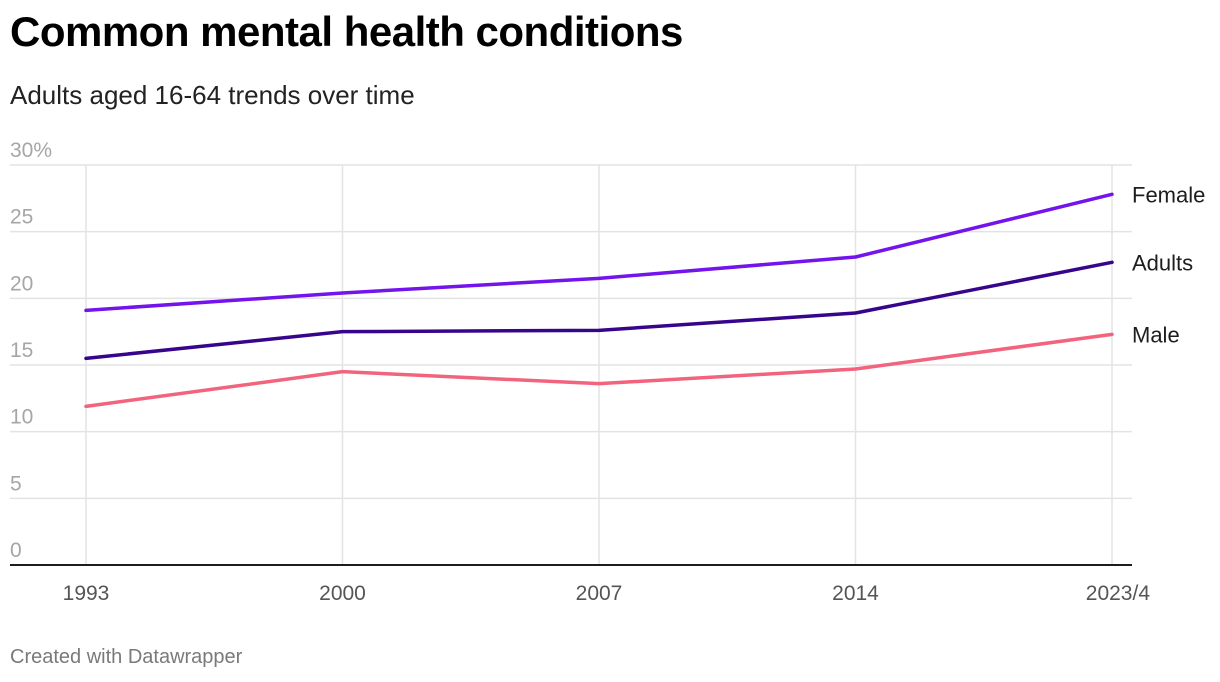 The width and height of the screenshot is (1220, 682). Describe the element at coordinates (346, 31) in the screenshot. I see `chart-title: Common mental health conditions` at that location.